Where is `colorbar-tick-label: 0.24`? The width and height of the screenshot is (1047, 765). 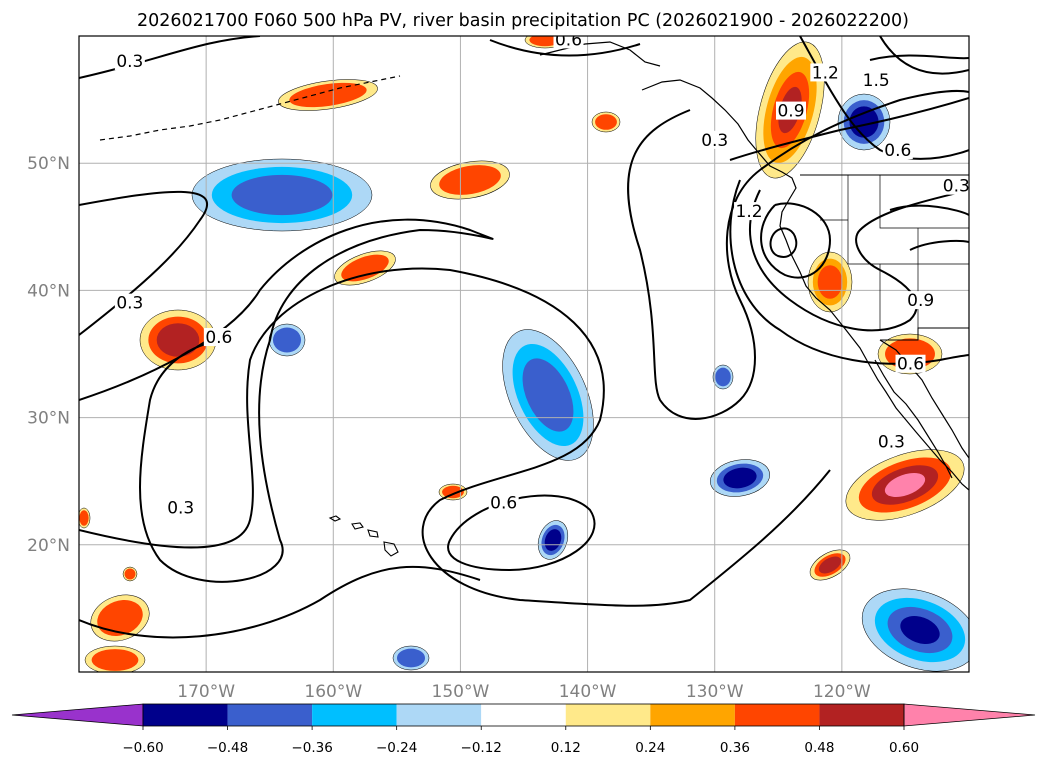
colorbar-tick-label: 0.24 is located at coordinates (650, 748).